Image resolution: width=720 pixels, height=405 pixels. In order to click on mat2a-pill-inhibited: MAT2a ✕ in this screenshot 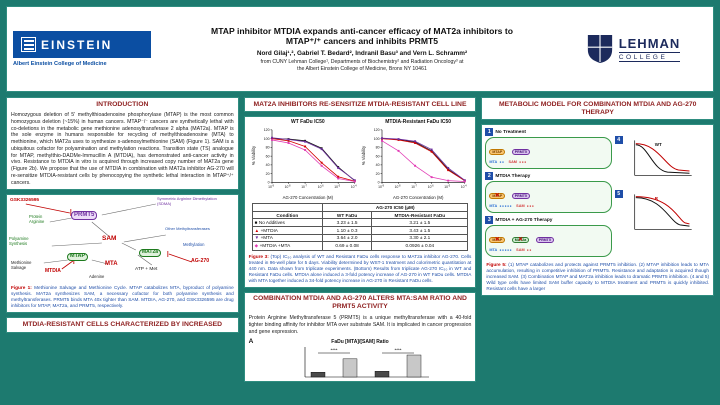, I will do `click(520, 240)`.